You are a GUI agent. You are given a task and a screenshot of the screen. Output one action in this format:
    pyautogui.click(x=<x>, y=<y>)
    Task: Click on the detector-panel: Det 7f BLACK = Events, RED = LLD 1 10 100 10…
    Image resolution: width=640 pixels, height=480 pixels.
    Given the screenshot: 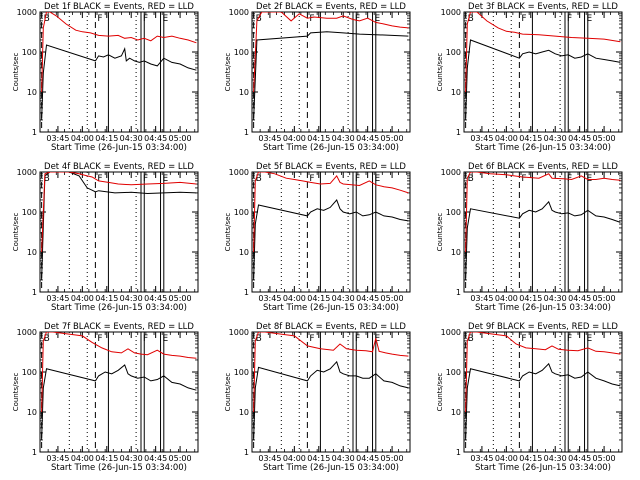 What is the action you would take?
    pyautogui.click(x=105, y=397)
    